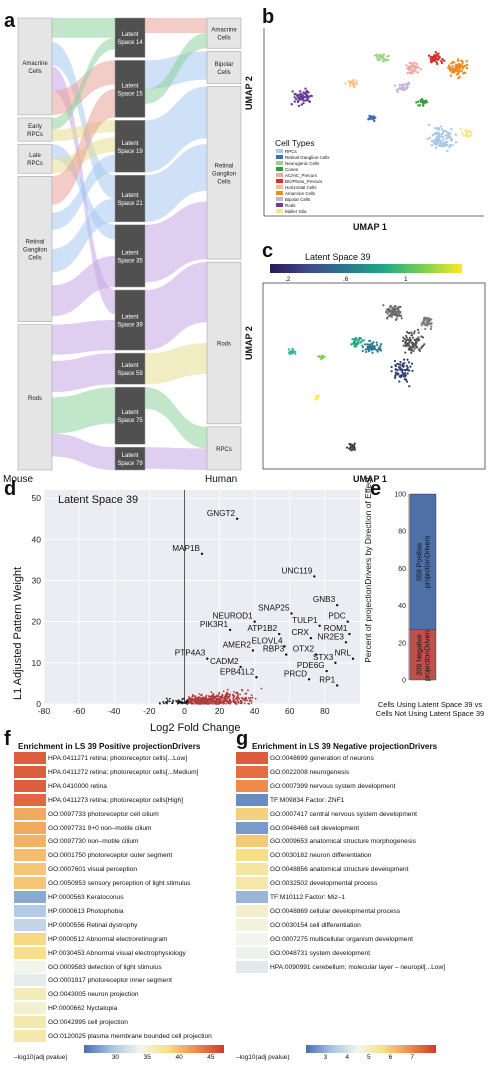 The height and width of the screenshot is (1071, 492). I want to click on x-tick-label: -60, so click(79, 711).